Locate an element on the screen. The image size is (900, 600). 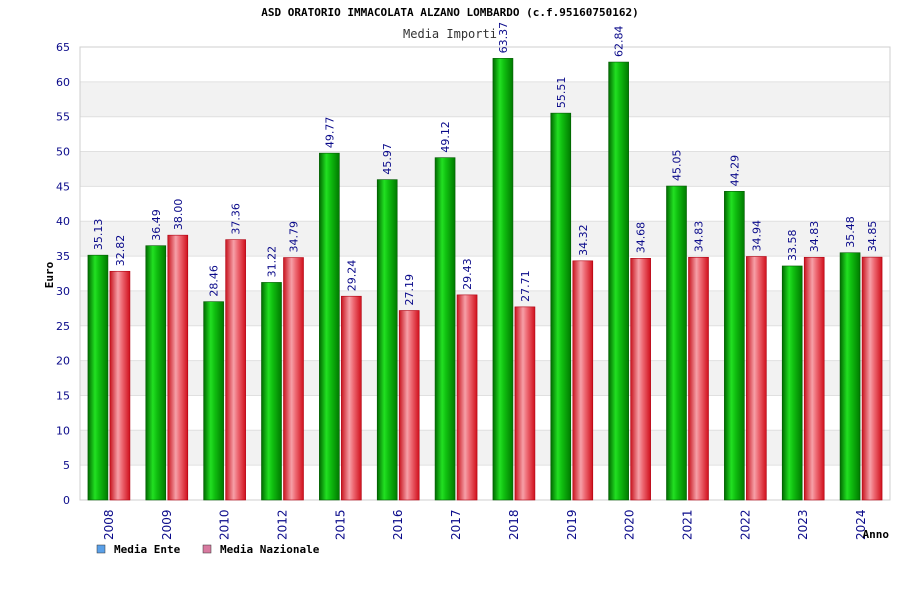
data-label: 34.85 is located at coordinates (872, 237).